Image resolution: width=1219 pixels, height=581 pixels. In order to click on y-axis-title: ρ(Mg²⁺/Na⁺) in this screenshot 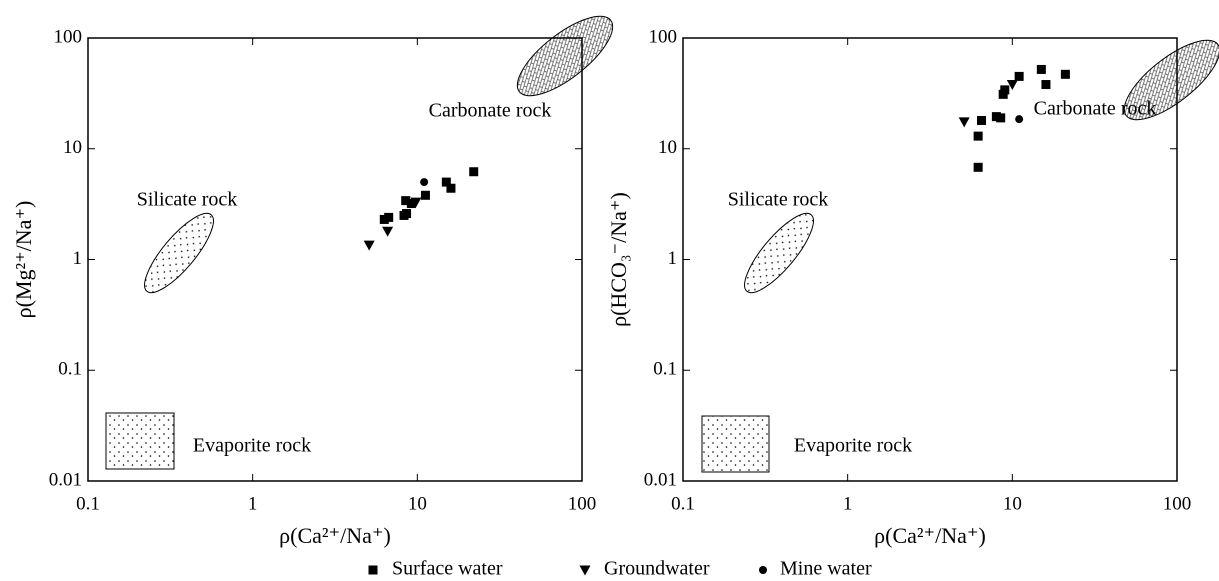, I will do `click(23, 260)`.